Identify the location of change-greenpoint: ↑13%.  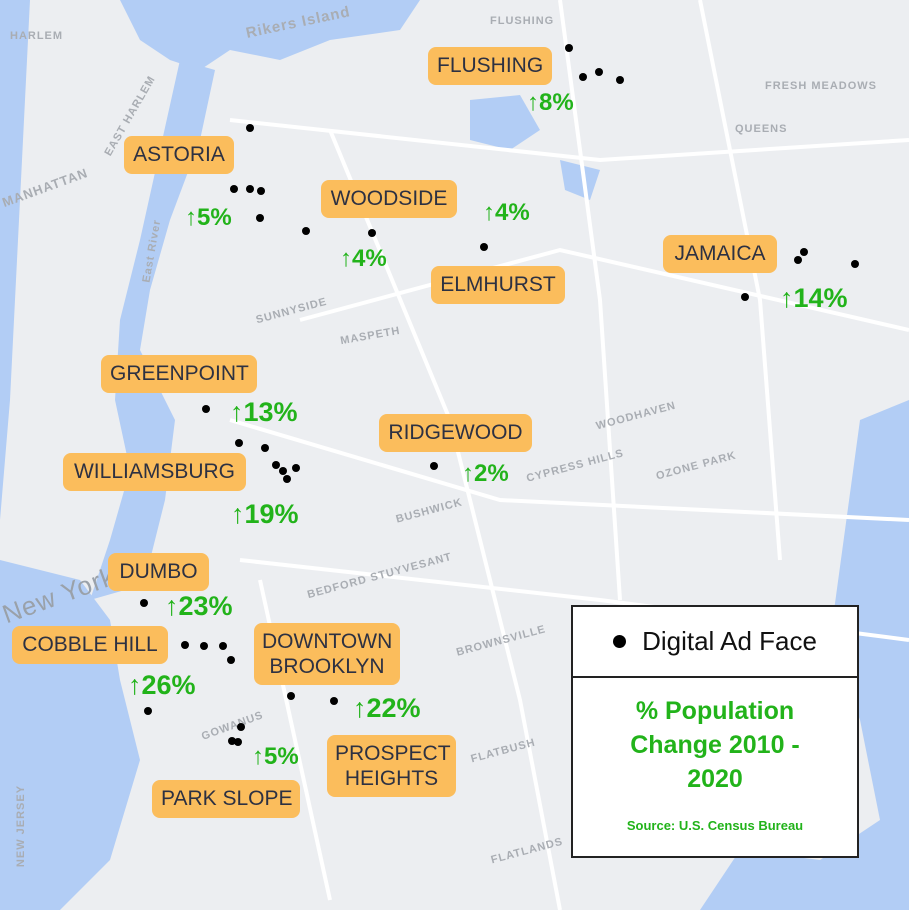
(264, 412).